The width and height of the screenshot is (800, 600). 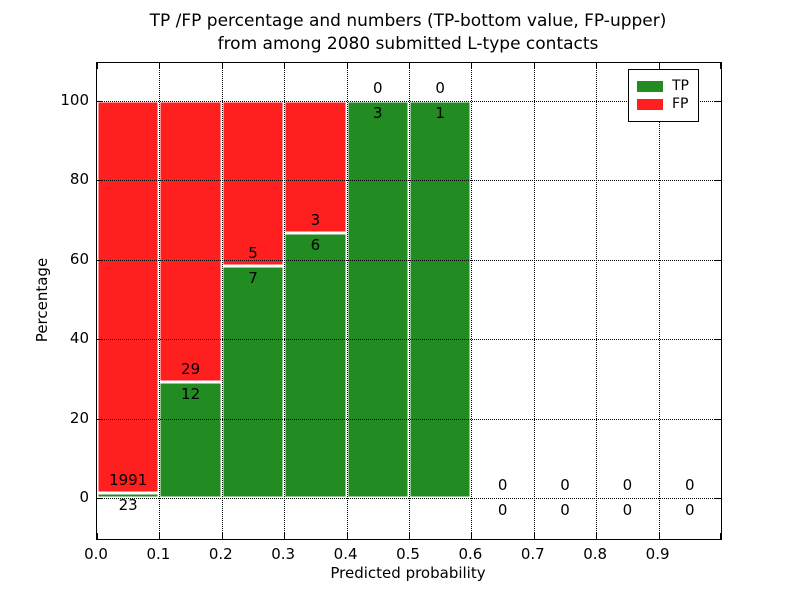 I want to click on y-tick-label-80: 80, so click(x=79, y=179).